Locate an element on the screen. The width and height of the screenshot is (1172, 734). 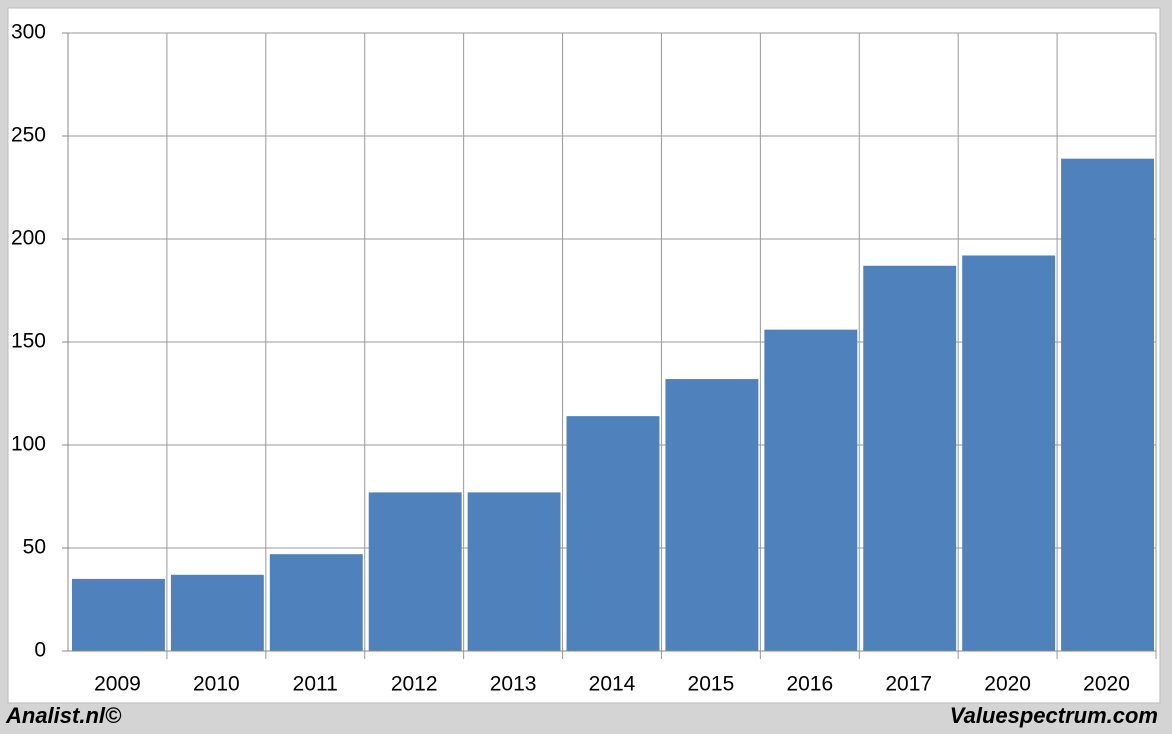
x-tick-label: 2014 is located at coordinates (612, 684).